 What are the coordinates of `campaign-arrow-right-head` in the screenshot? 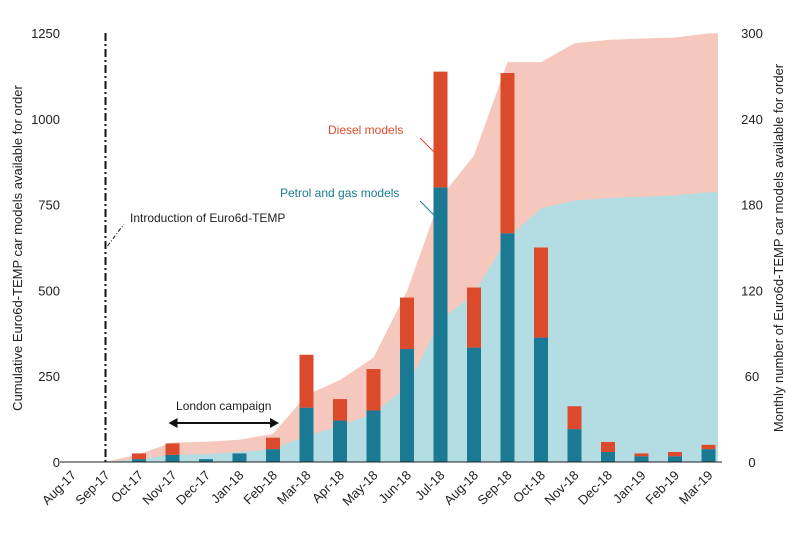 It's located at (274, 423).